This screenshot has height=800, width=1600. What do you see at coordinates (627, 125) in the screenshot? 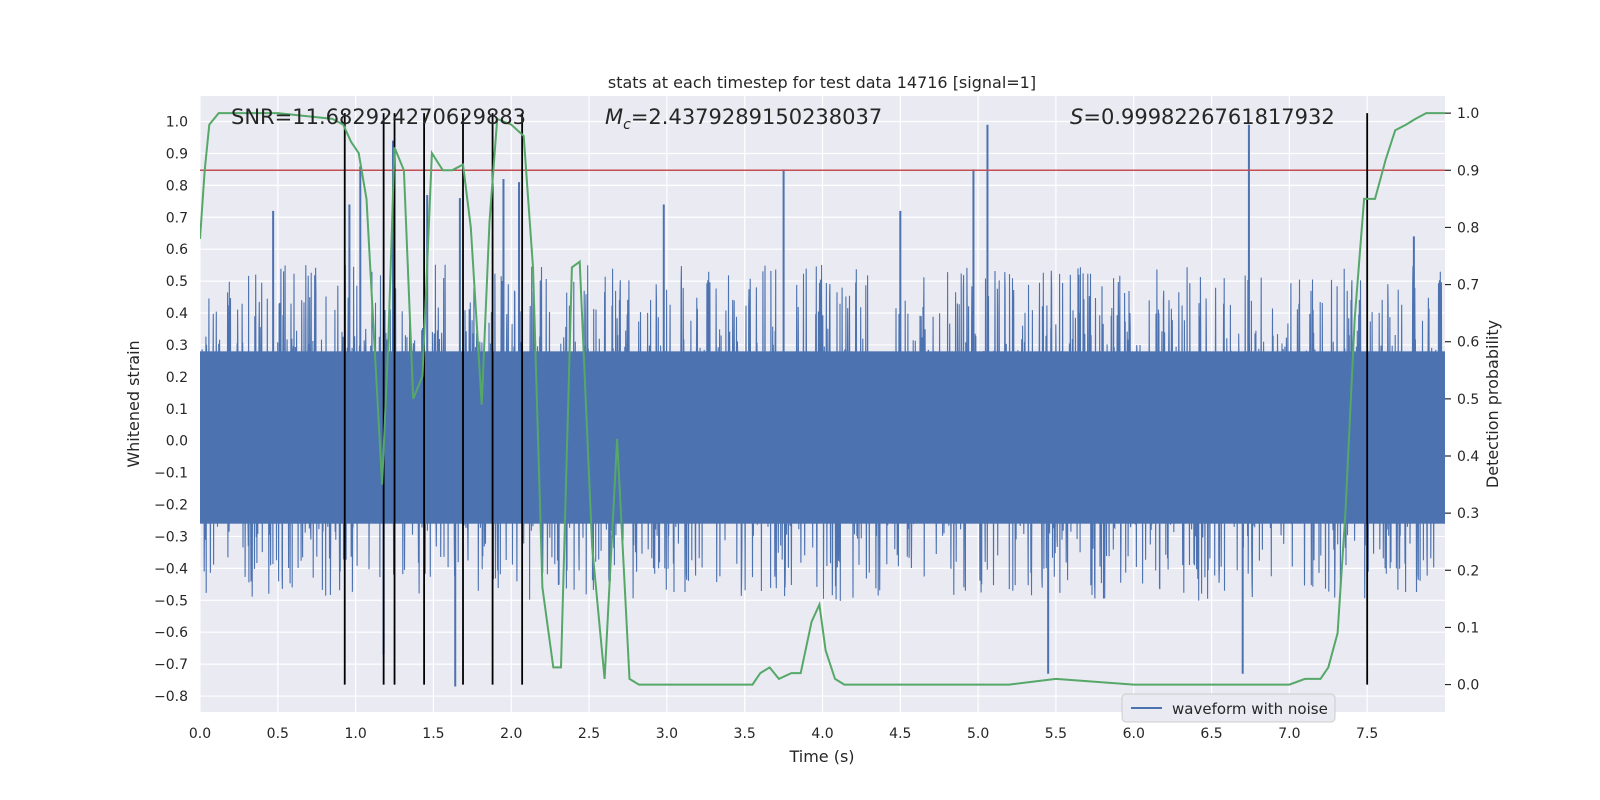
I see `chirp-mass-subscript: c` at bounding box center [627, 125].